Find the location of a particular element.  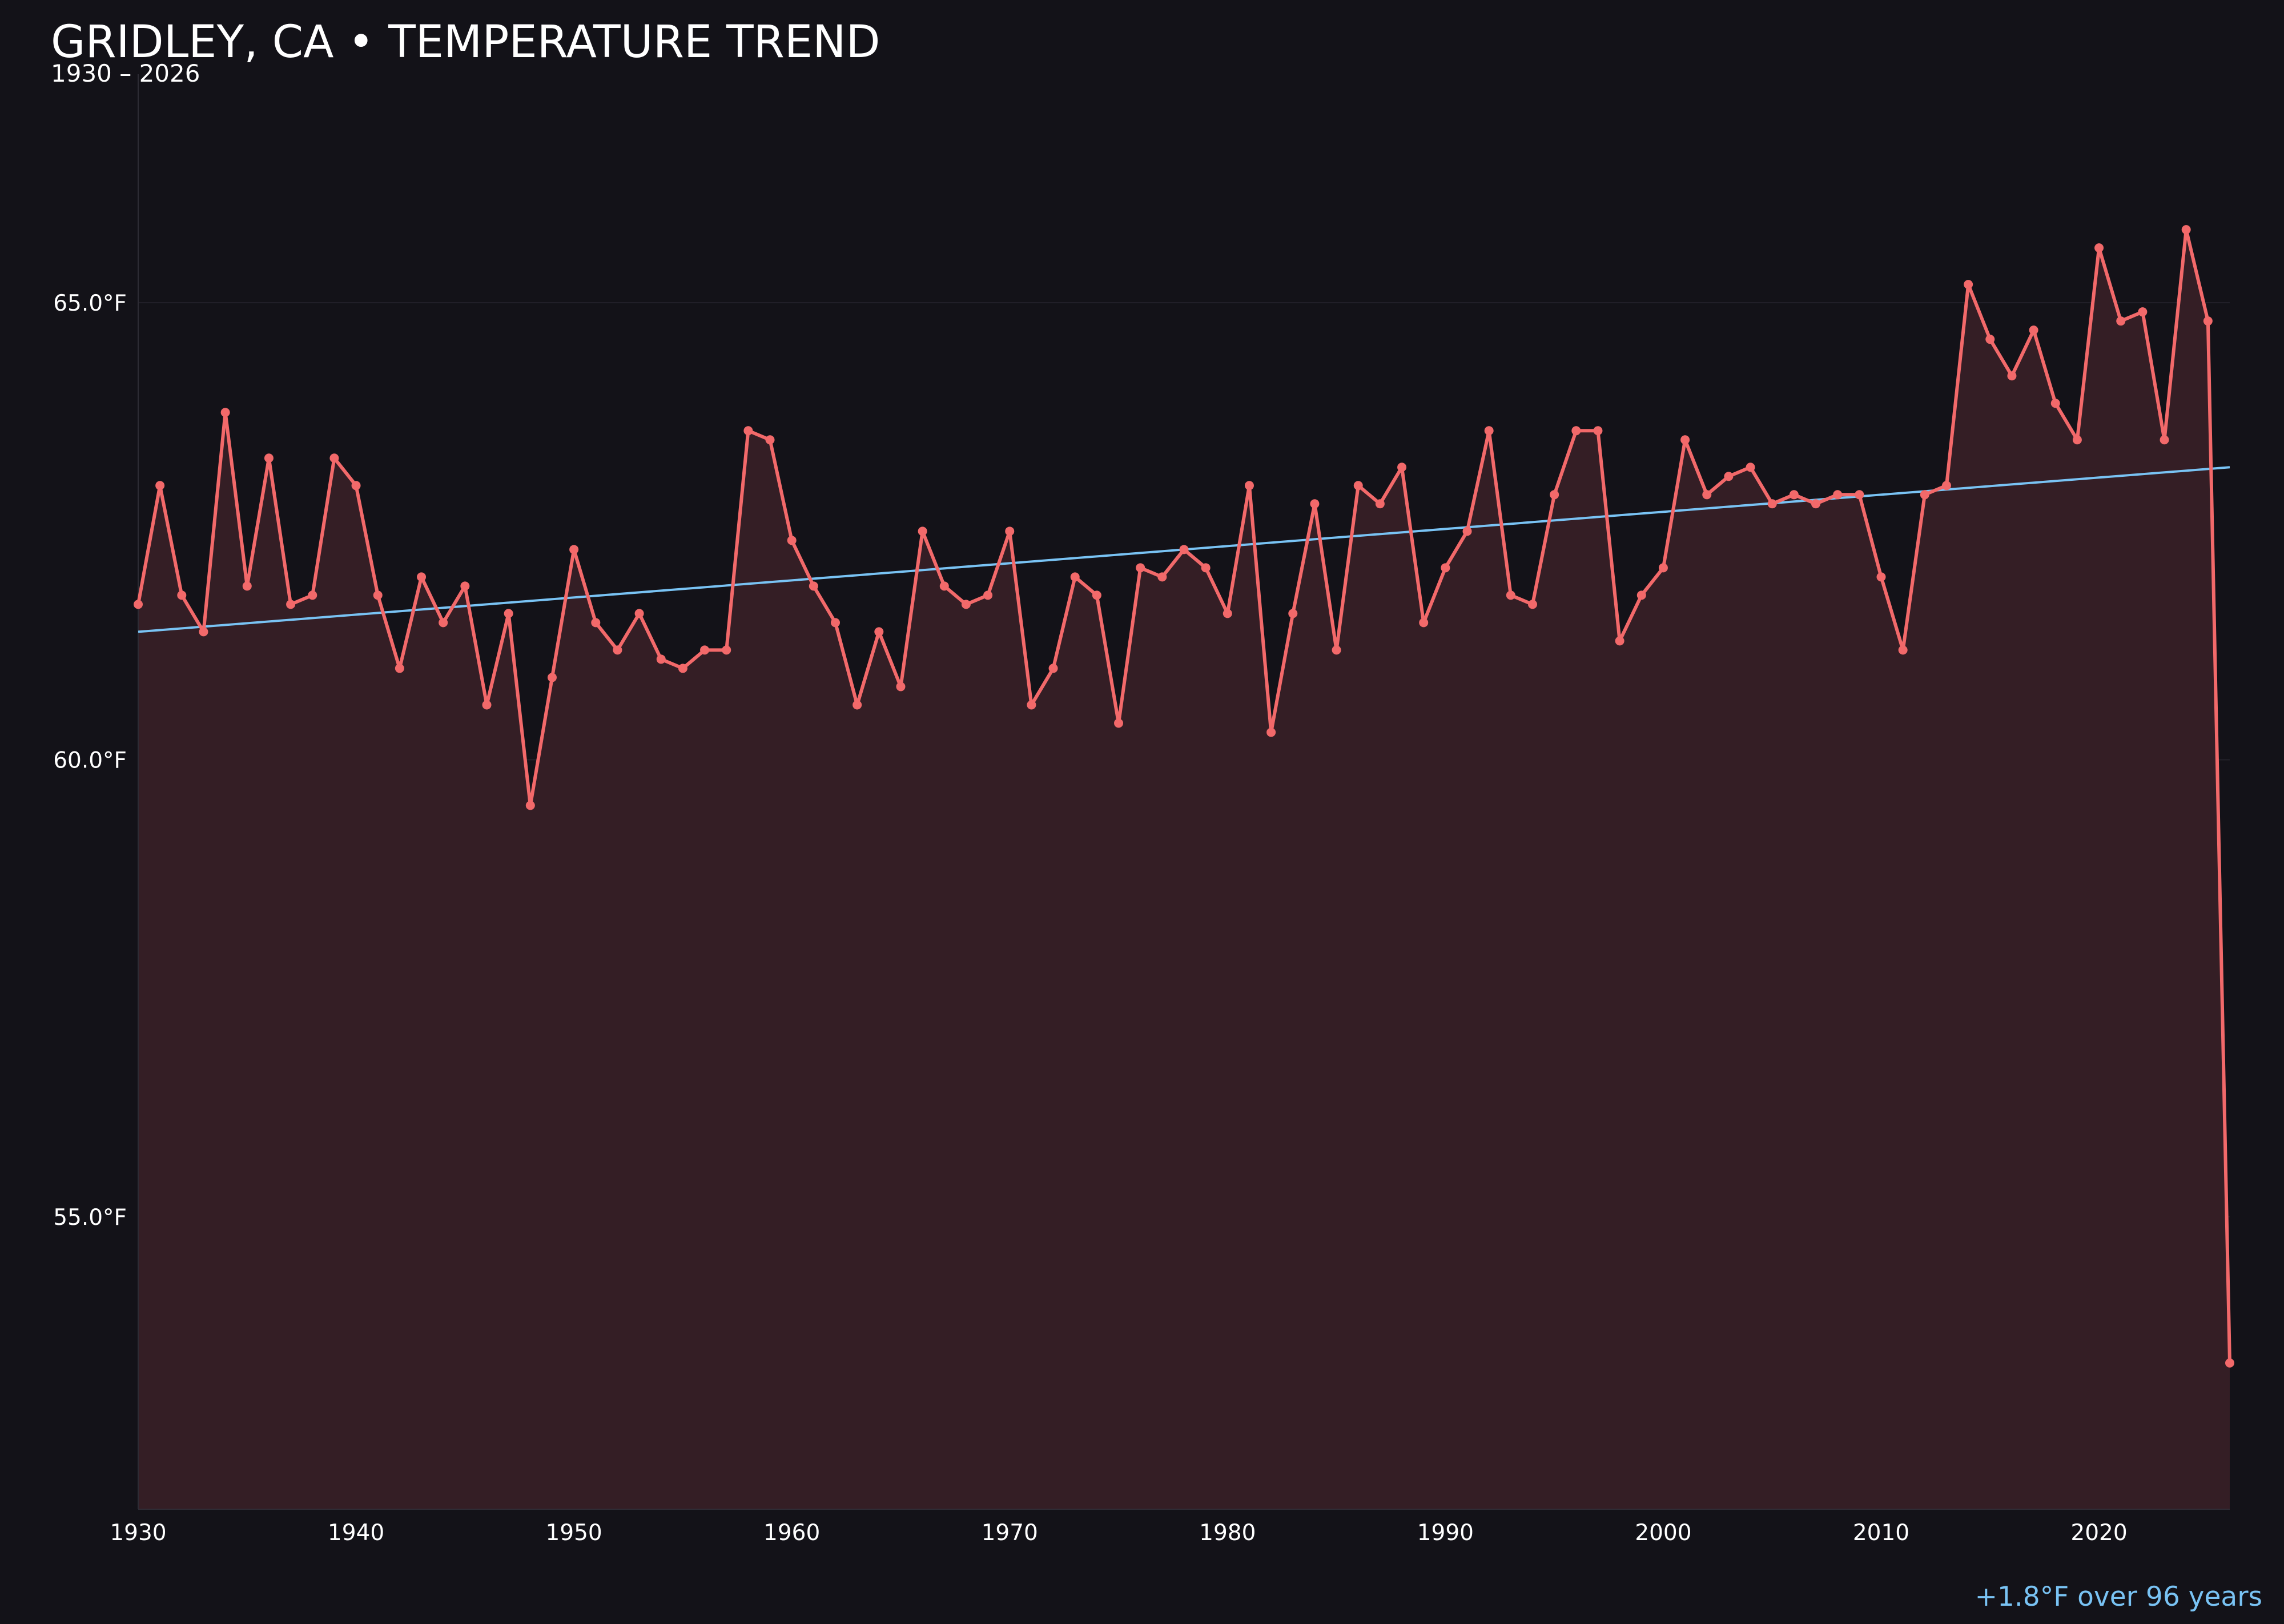

data-point-1983 is located at coordinates (1293, 613).